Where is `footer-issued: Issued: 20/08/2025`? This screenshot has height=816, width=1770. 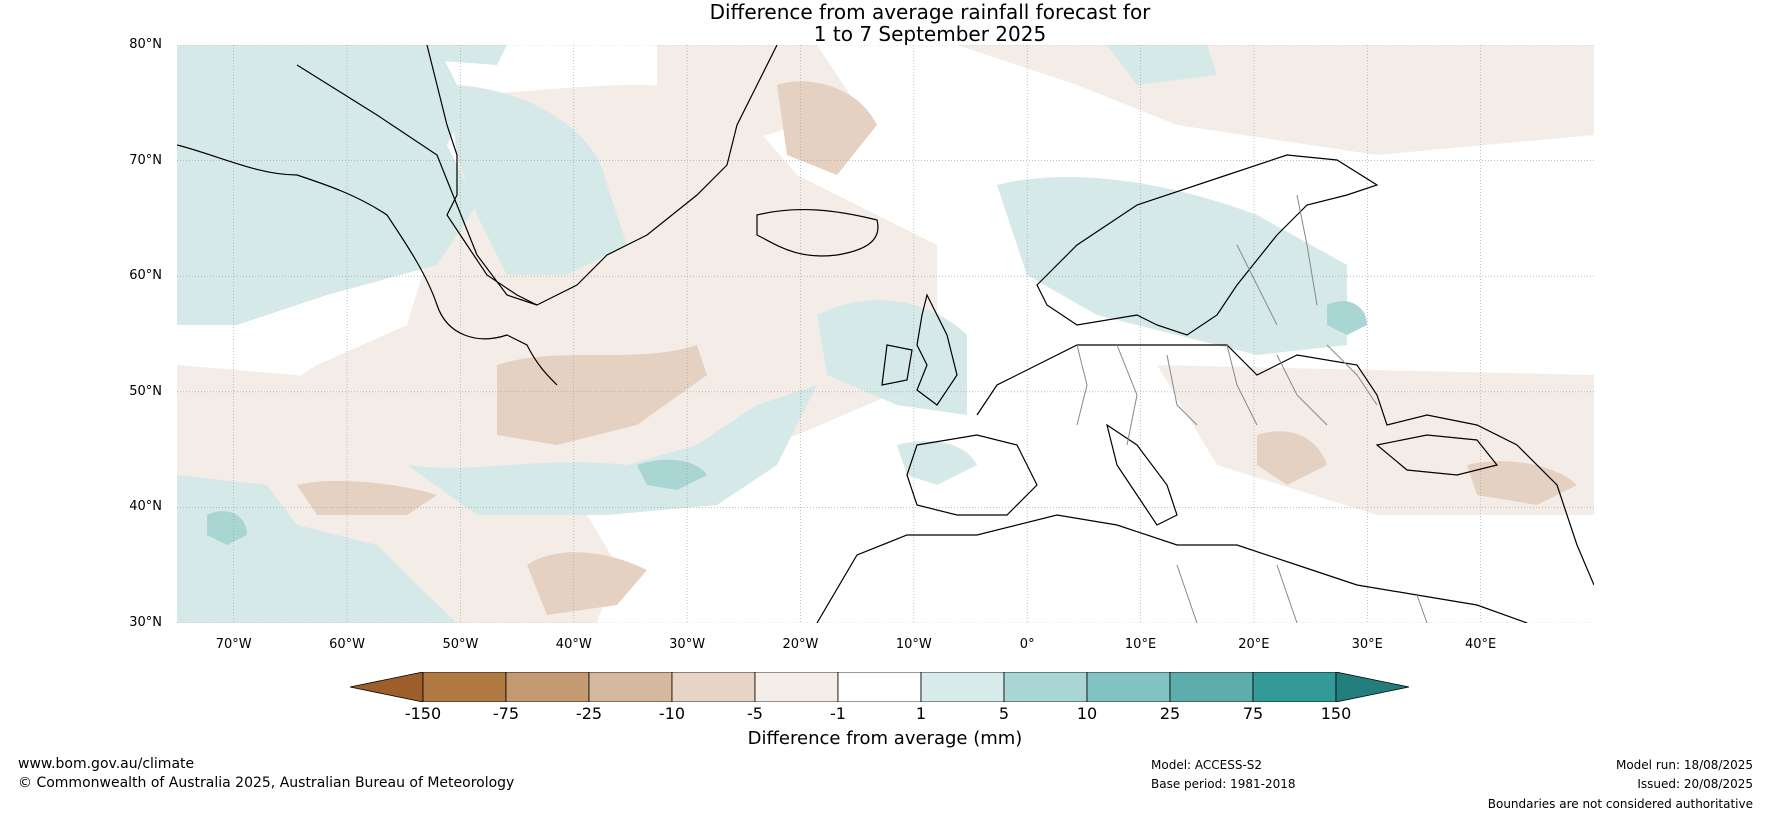 footer-issued: Issued: 20/08/2025 is located at coordinates (1695, 784).